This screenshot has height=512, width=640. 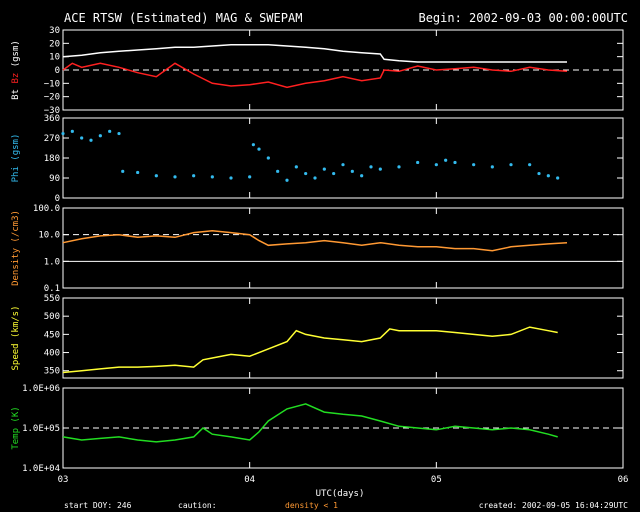 I want to click on y-tick-label: −20, so click(x=52, y=98).